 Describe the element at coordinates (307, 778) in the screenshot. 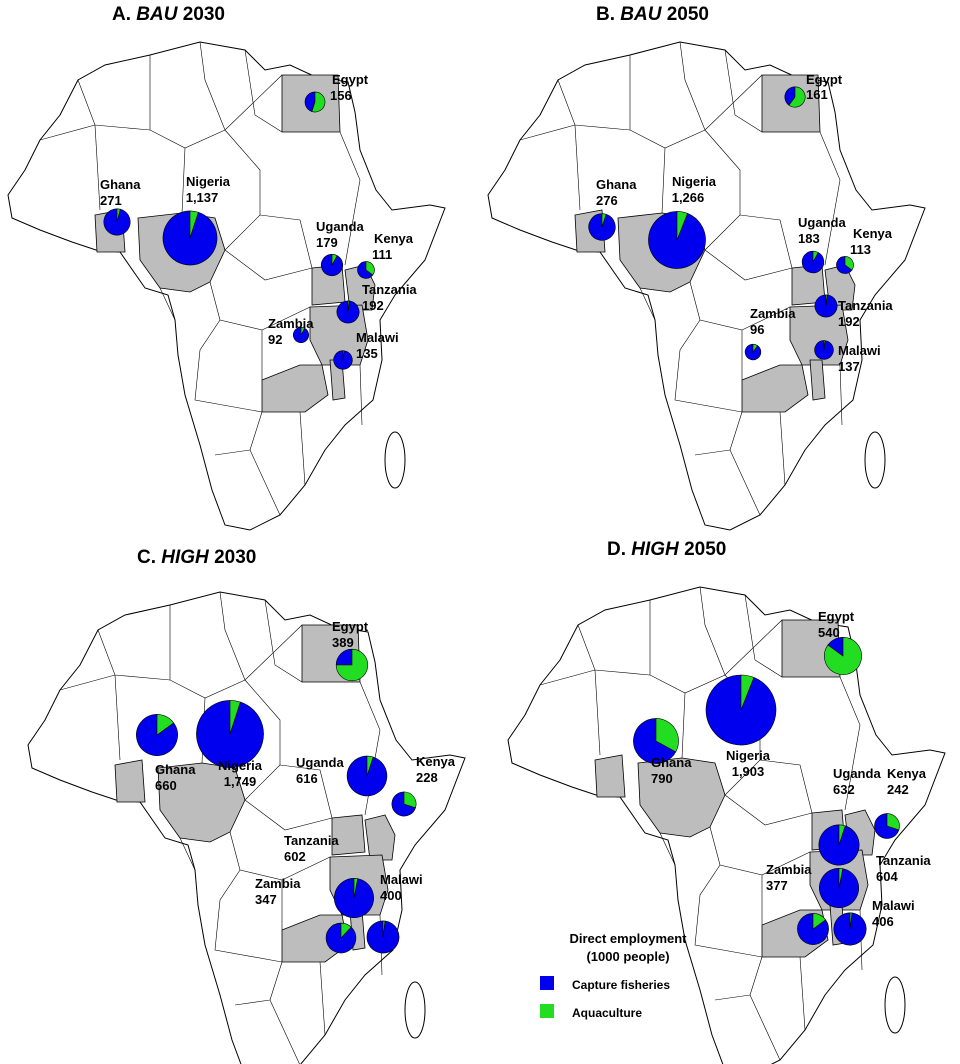

I see `uganda-value-label: 616` at that location.